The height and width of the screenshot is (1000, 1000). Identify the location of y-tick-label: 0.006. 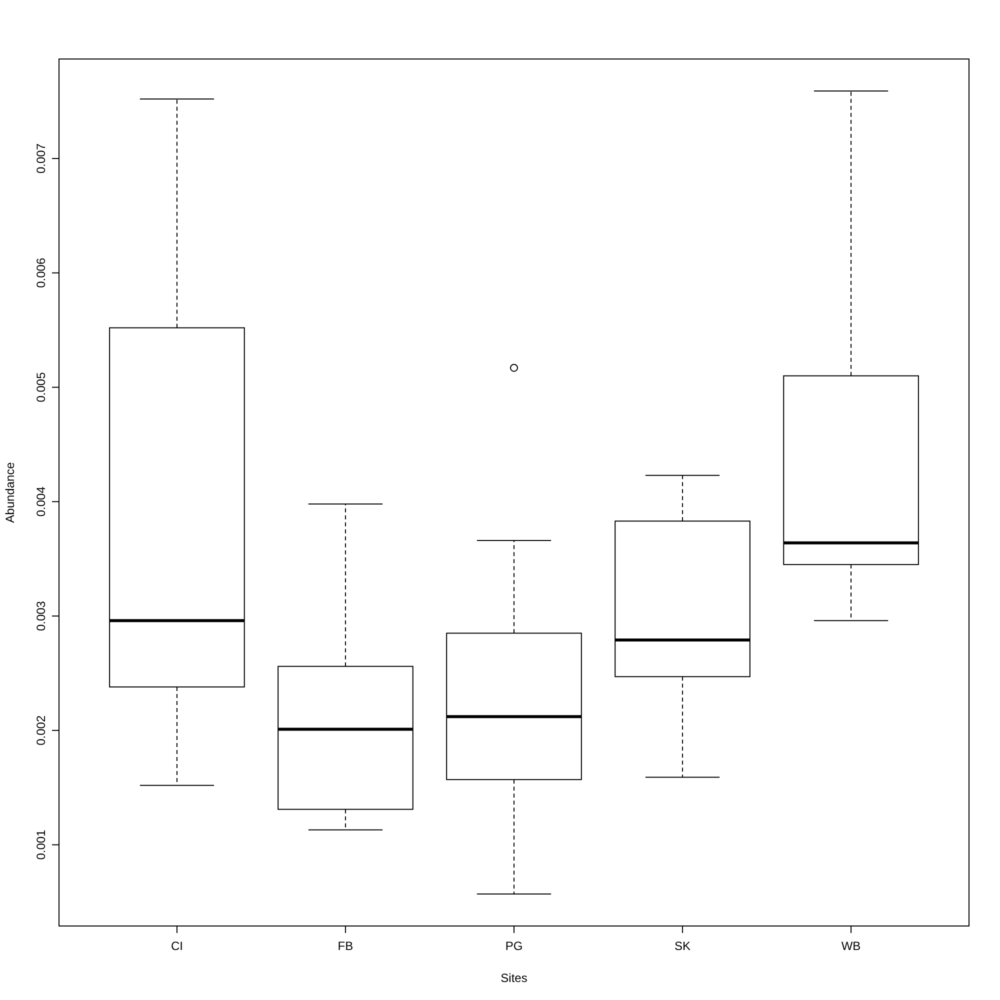
(41, 273).